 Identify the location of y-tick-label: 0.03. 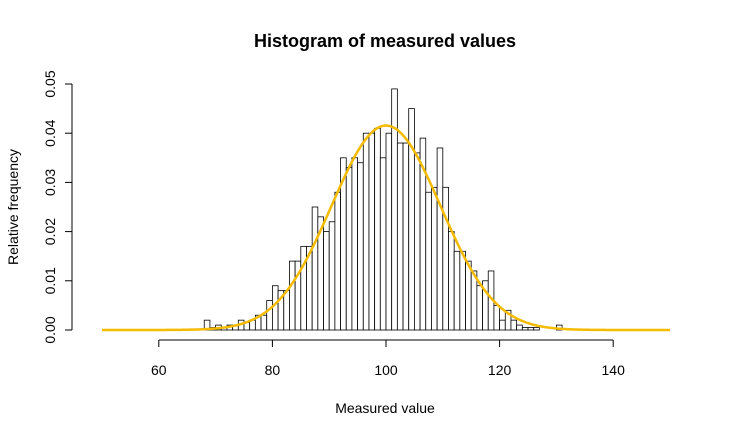
(50, 182).